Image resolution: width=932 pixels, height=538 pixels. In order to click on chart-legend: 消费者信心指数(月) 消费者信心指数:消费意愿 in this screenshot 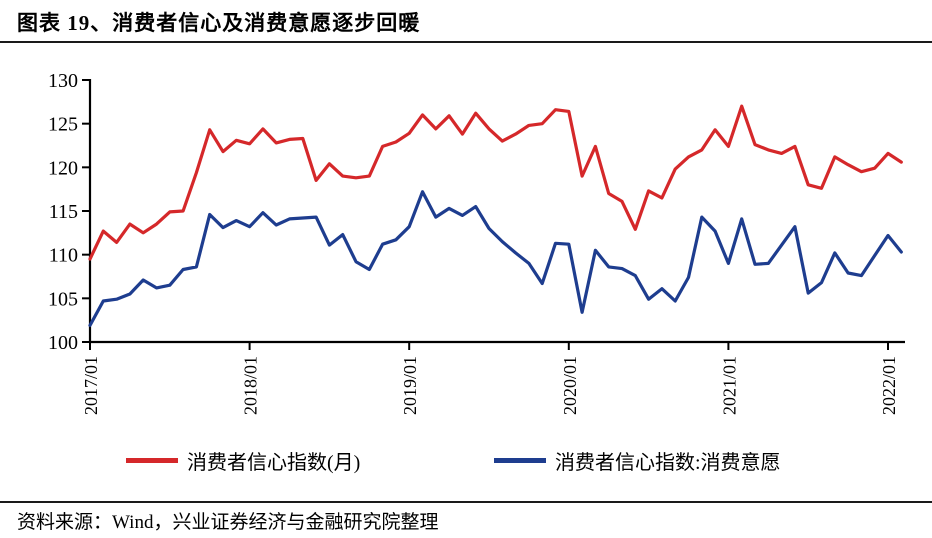, I will do `click(466, 461)`.